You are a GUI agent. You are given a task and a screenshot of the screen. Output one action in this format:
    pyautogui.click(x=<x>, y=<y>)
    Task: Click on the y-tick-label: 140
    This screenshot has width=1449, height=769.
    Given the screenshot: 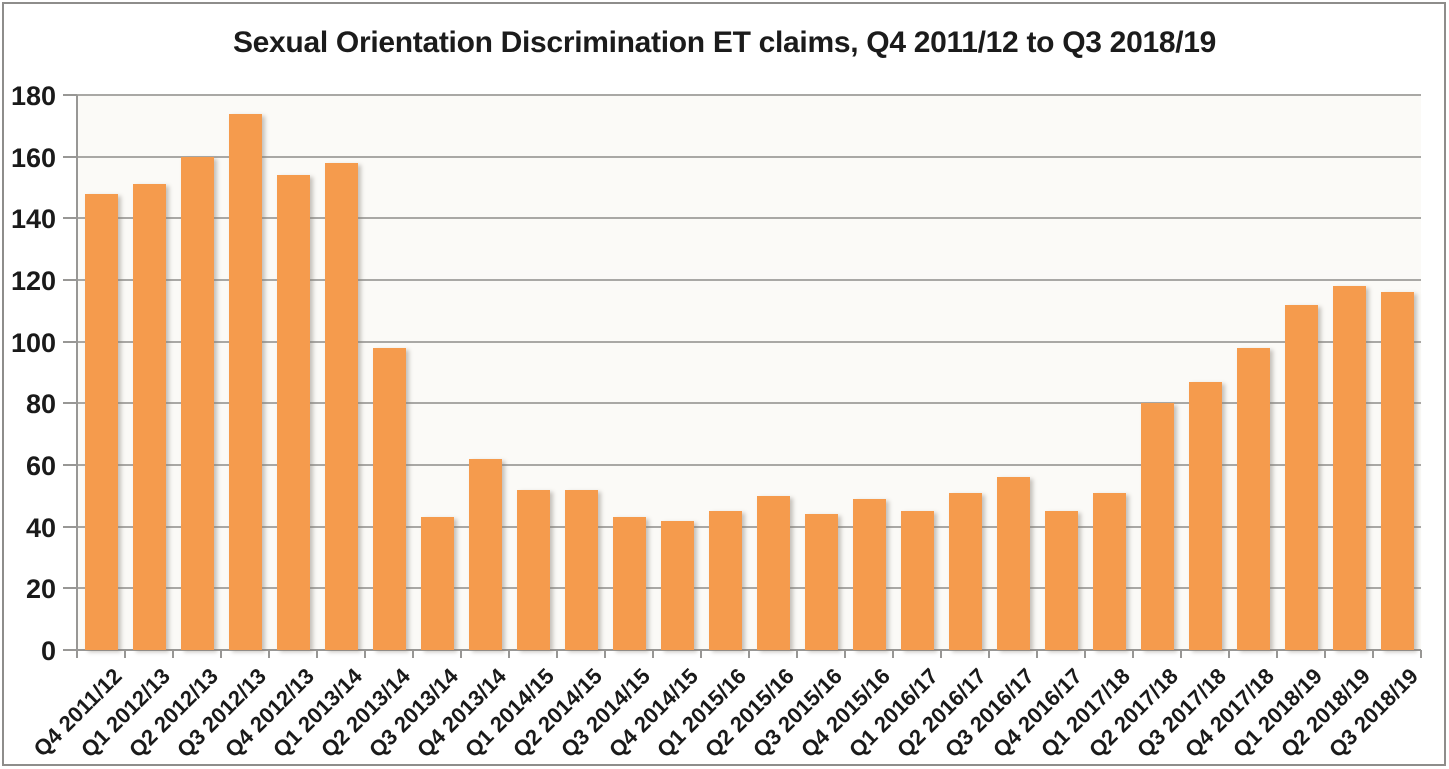 What is the action you would take?
    pyautogui.click(x=33, y=219)
    